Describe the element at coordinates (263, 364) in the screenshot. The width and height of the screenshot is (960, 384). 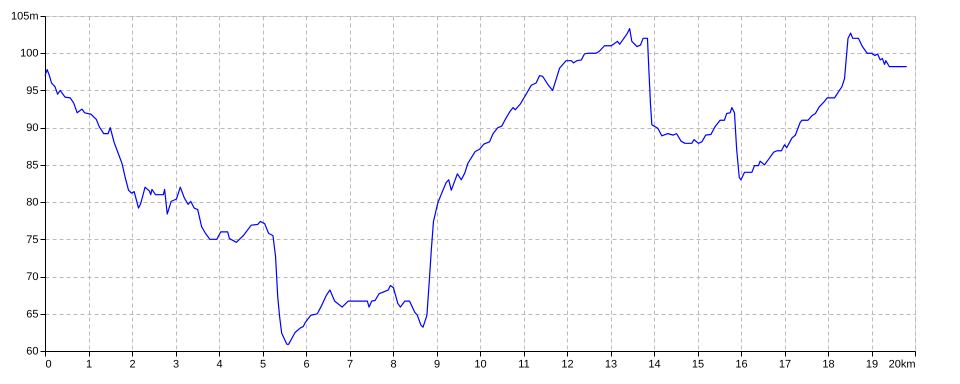
I see `x-tick-label: 5` at that location.